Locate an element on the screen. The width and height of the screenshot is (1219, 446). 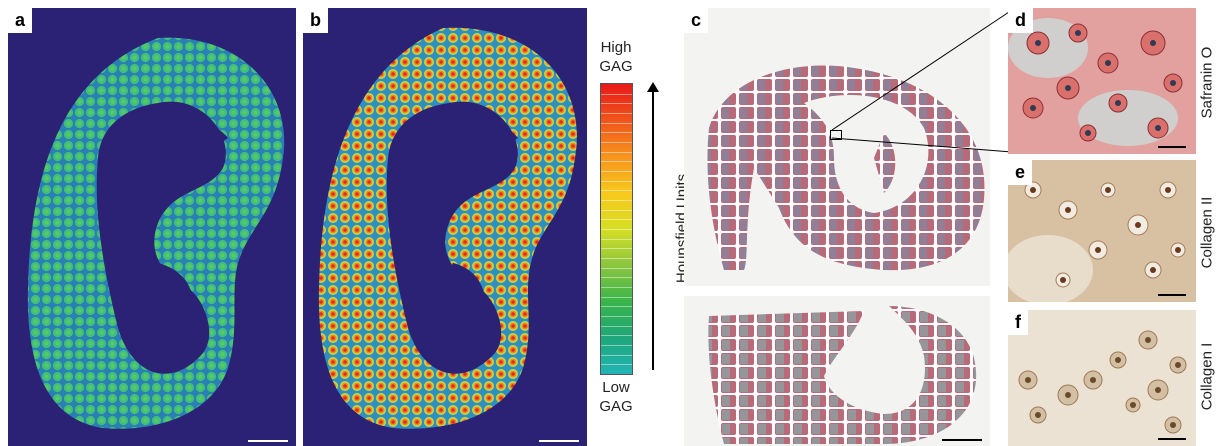
scale-bar-d is located at coordinates (1172, 147).